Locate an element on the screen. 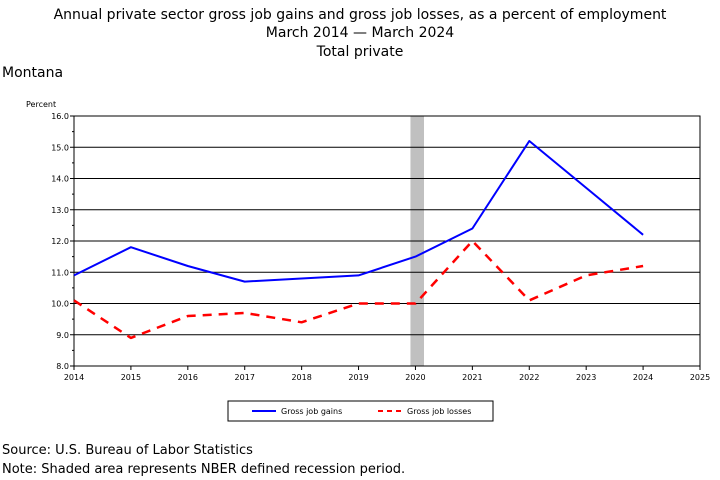  x-tick-label: 2023 is located at coordinates (586, 377).